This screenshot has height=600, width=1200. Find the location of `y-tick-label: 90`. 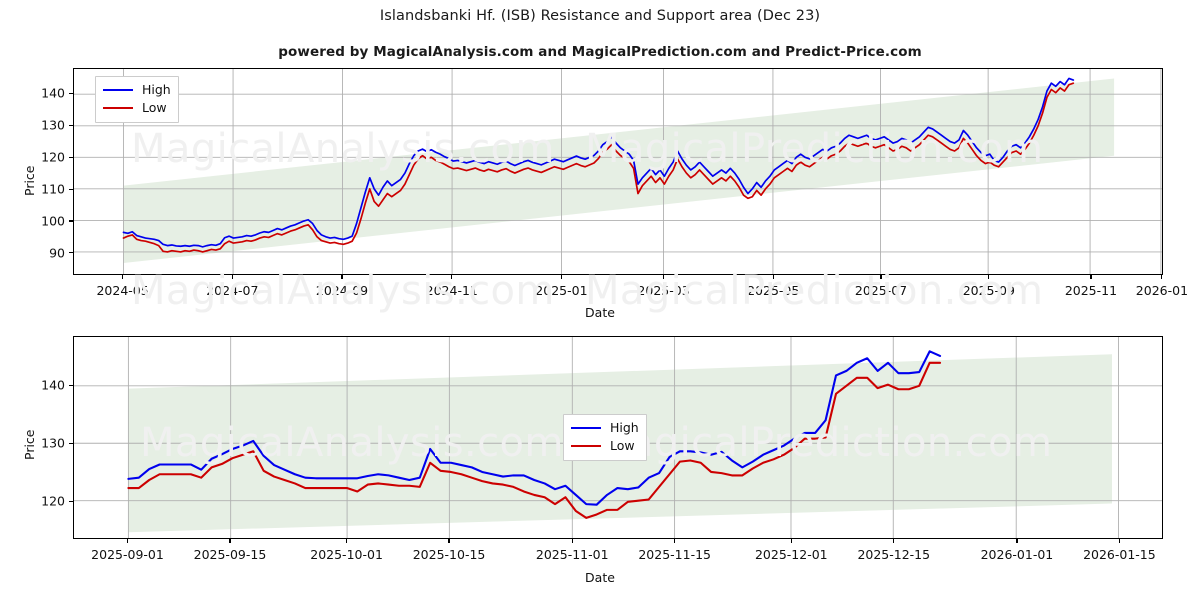

y-tick-label: 90 is located at coordinates (57, 253).